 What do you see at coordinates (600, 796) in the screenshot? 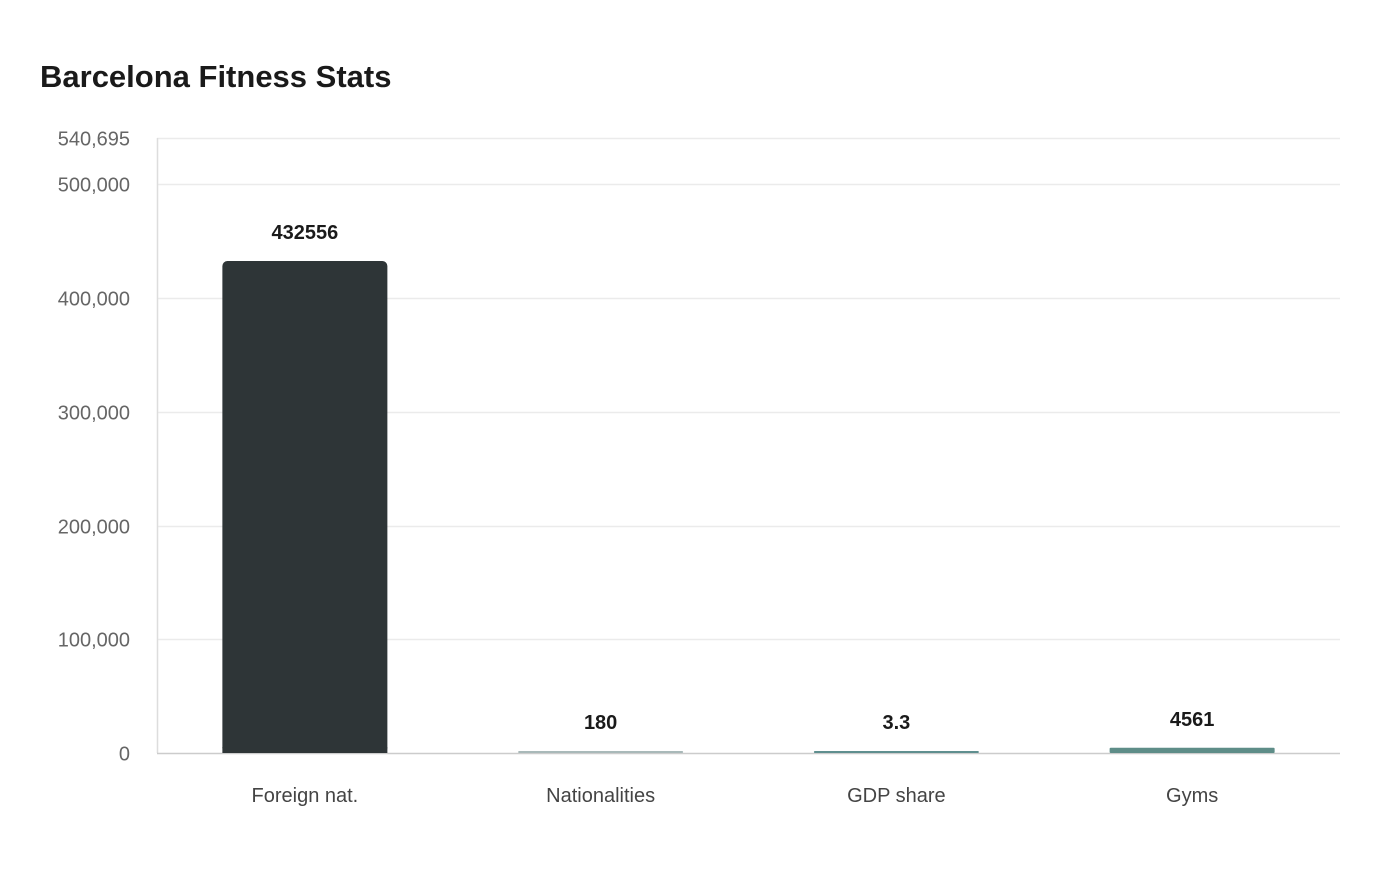
I see `x-tick-label: Nationalities` at bounding box center [600, 796].